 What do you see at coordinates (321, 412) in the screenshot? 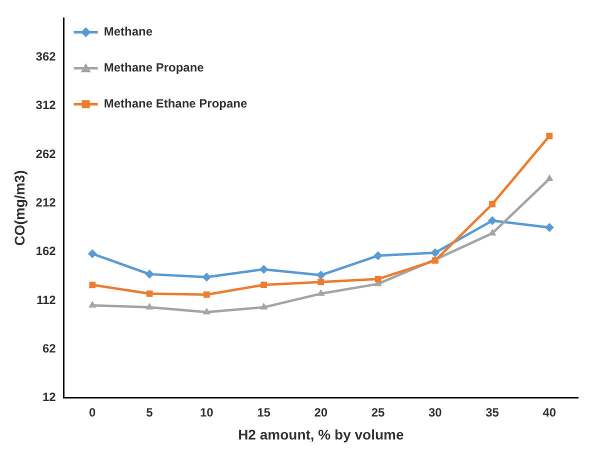
I see `x-tick-label: 20` at bounding box center [321, 412].